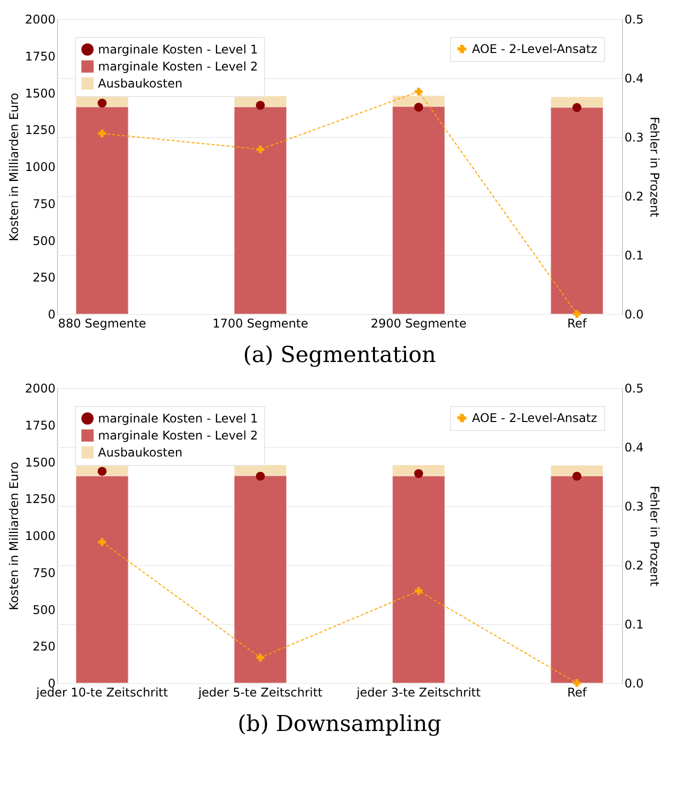 Image resolution: width=689 pixels, height=796 pixels. I want to click on x-tick-label: 2900 Segmente, so click(418, 323).